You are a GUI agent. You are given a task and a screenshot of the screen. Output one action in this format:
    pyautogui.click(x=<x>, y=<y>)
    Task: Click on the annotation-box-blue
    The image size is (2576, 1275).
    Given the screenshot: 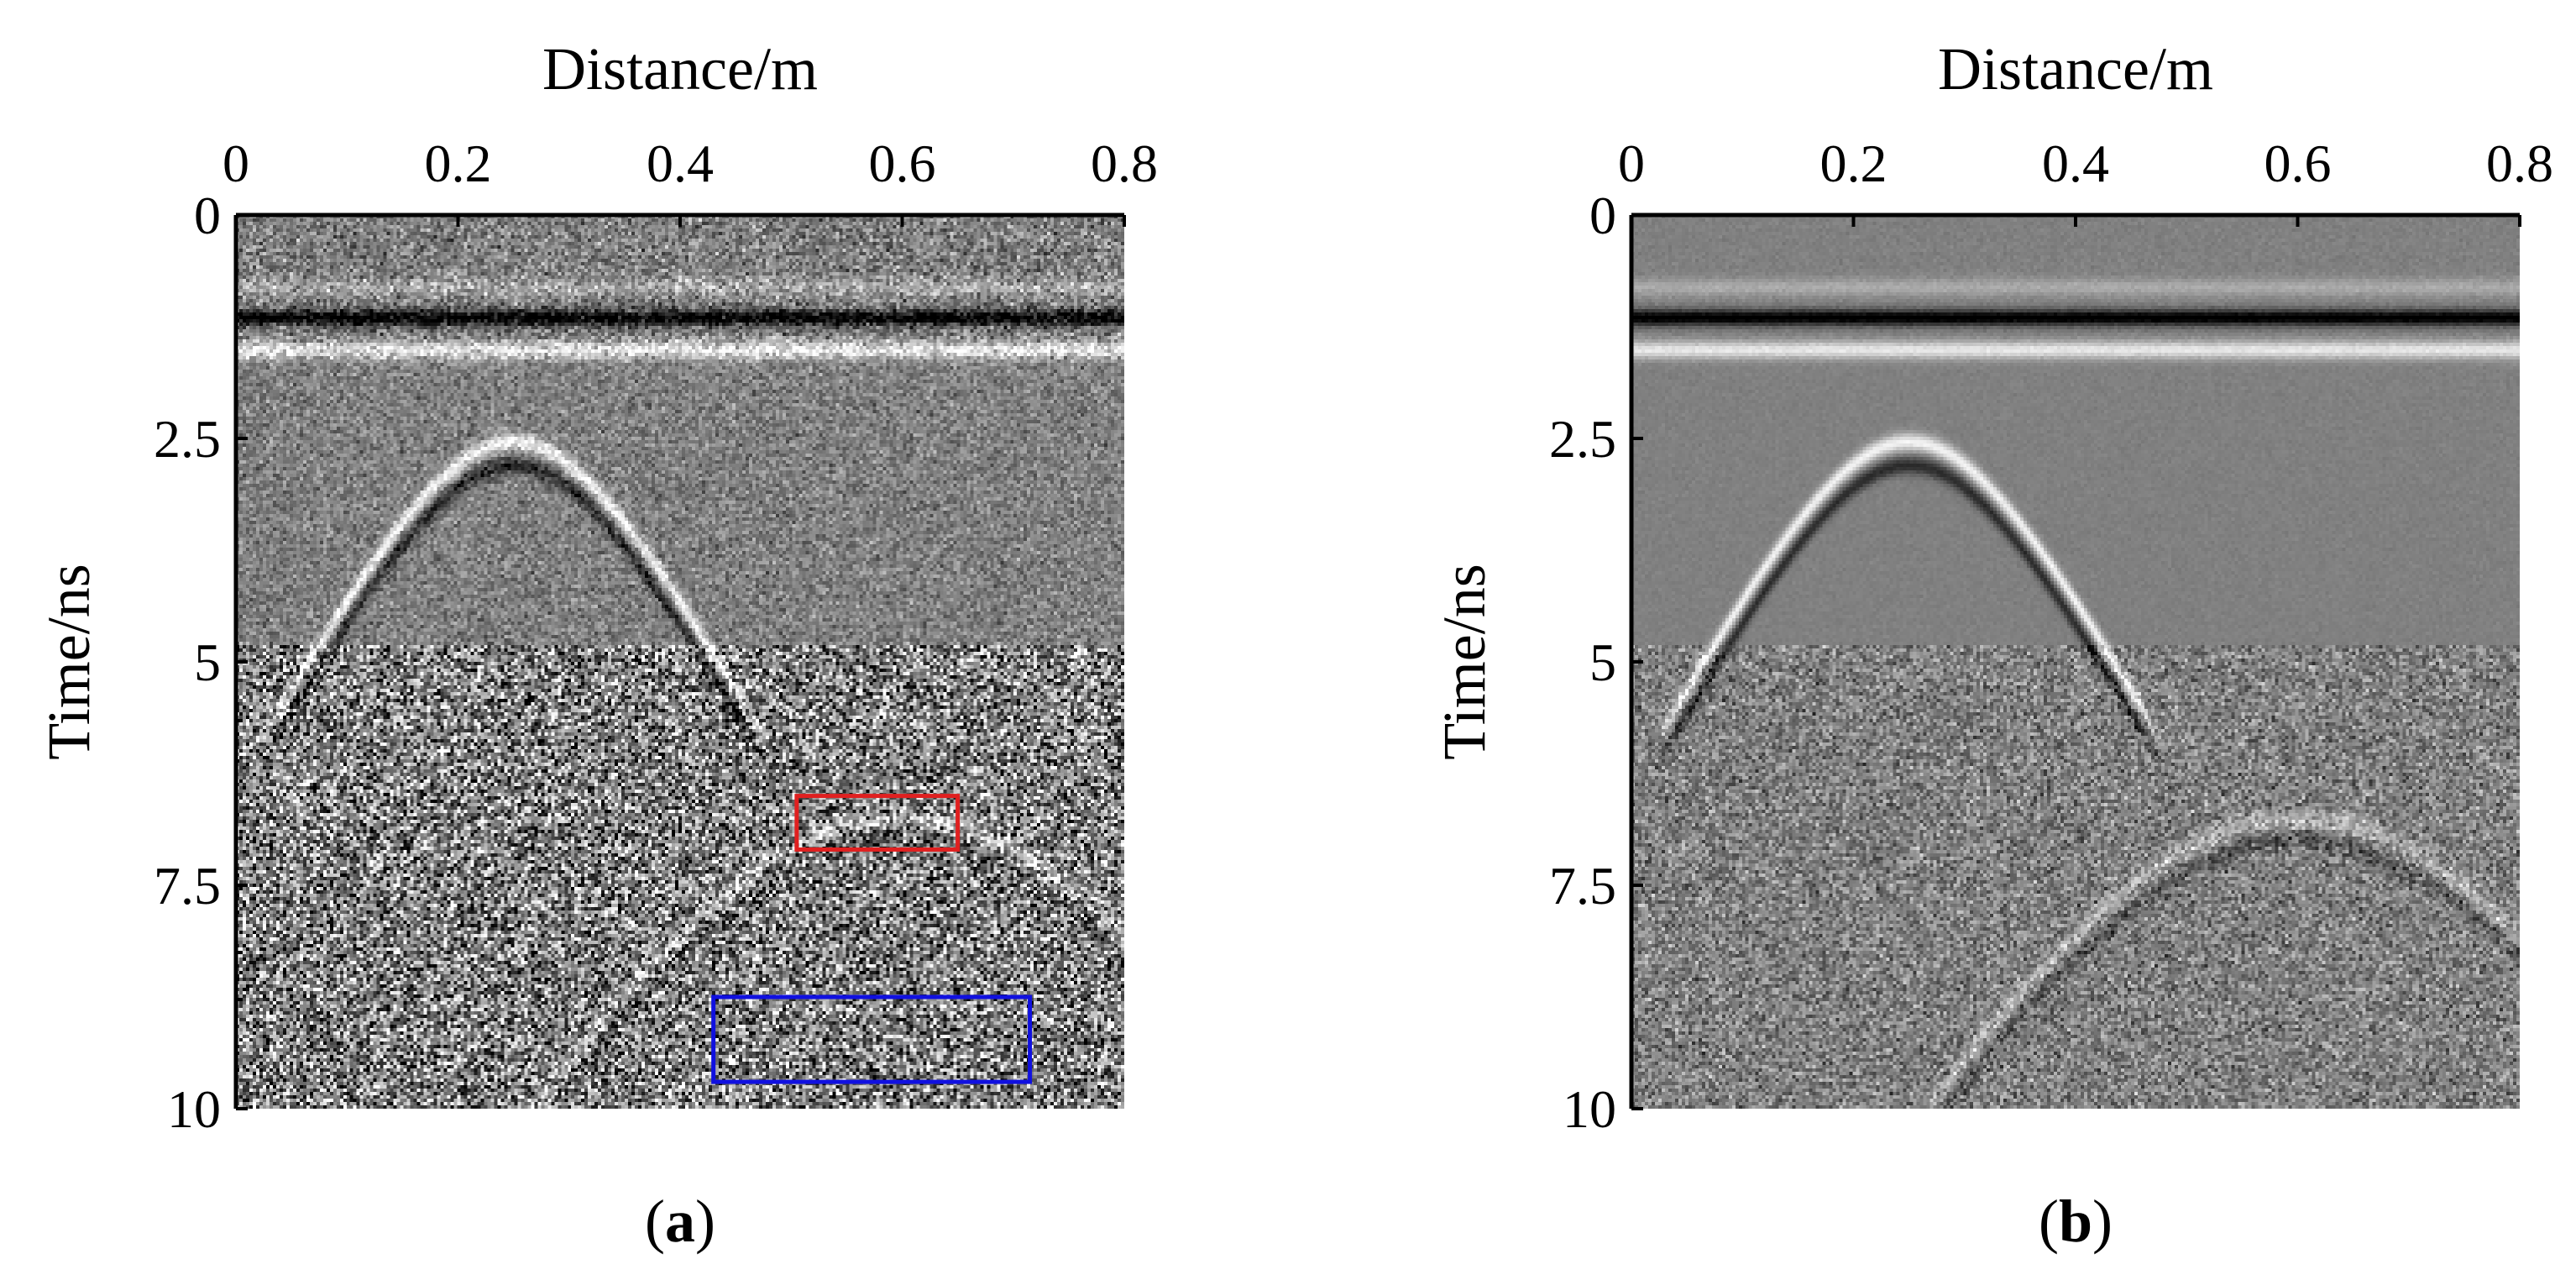 What is the action you would take?
    pyautogui.click(x=872, y=1039)
    